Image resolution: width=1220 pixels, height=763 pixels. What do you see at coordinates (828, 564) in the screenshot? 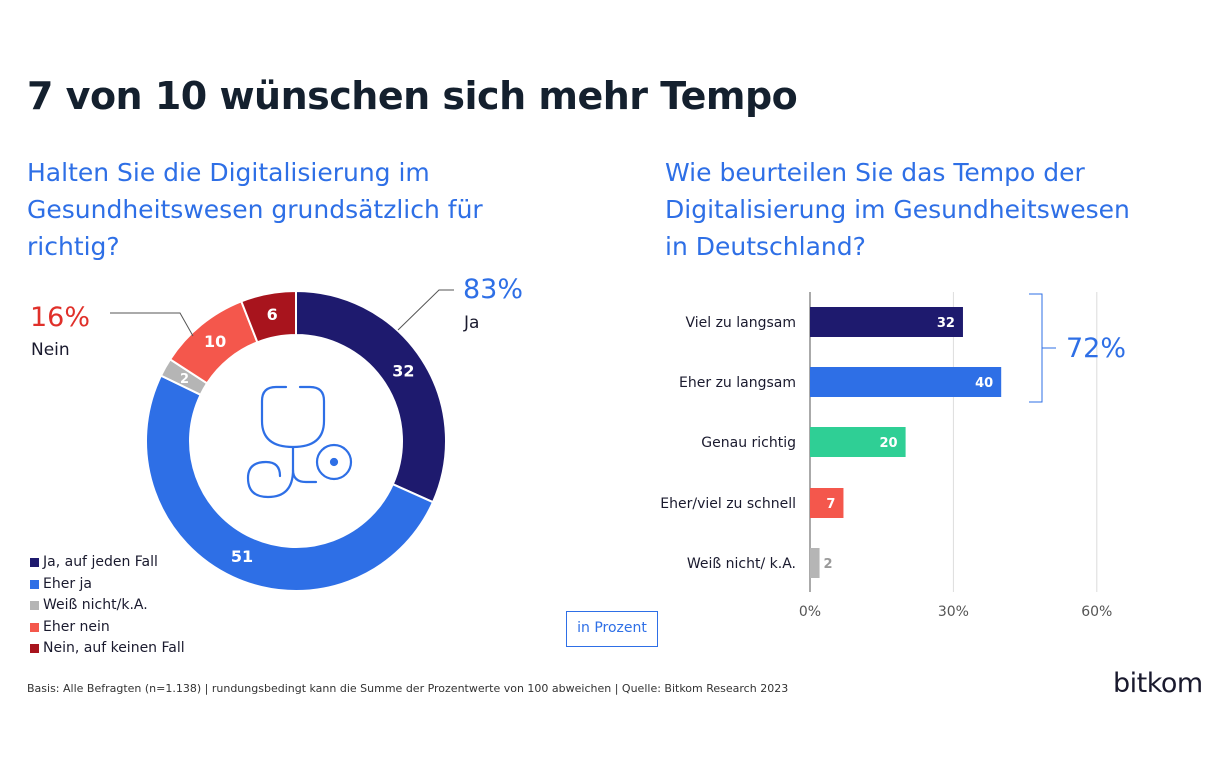
I see `bar-value-label: 2` at bounding box center [828, 564].